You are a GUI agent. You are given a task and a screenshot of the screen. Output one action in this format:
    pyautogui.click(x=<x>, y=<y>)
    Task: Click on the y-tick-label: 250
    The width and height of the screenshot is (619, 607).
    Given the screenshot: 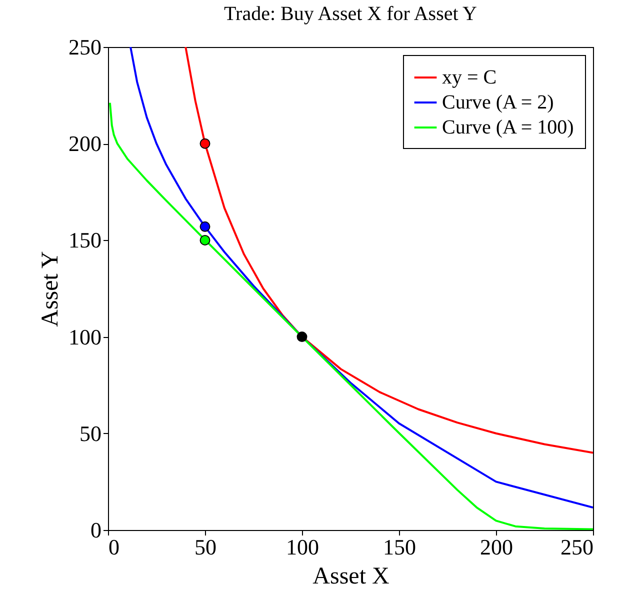 What is the action you would take?
    pyautogui.click(x=85, y=47)
    